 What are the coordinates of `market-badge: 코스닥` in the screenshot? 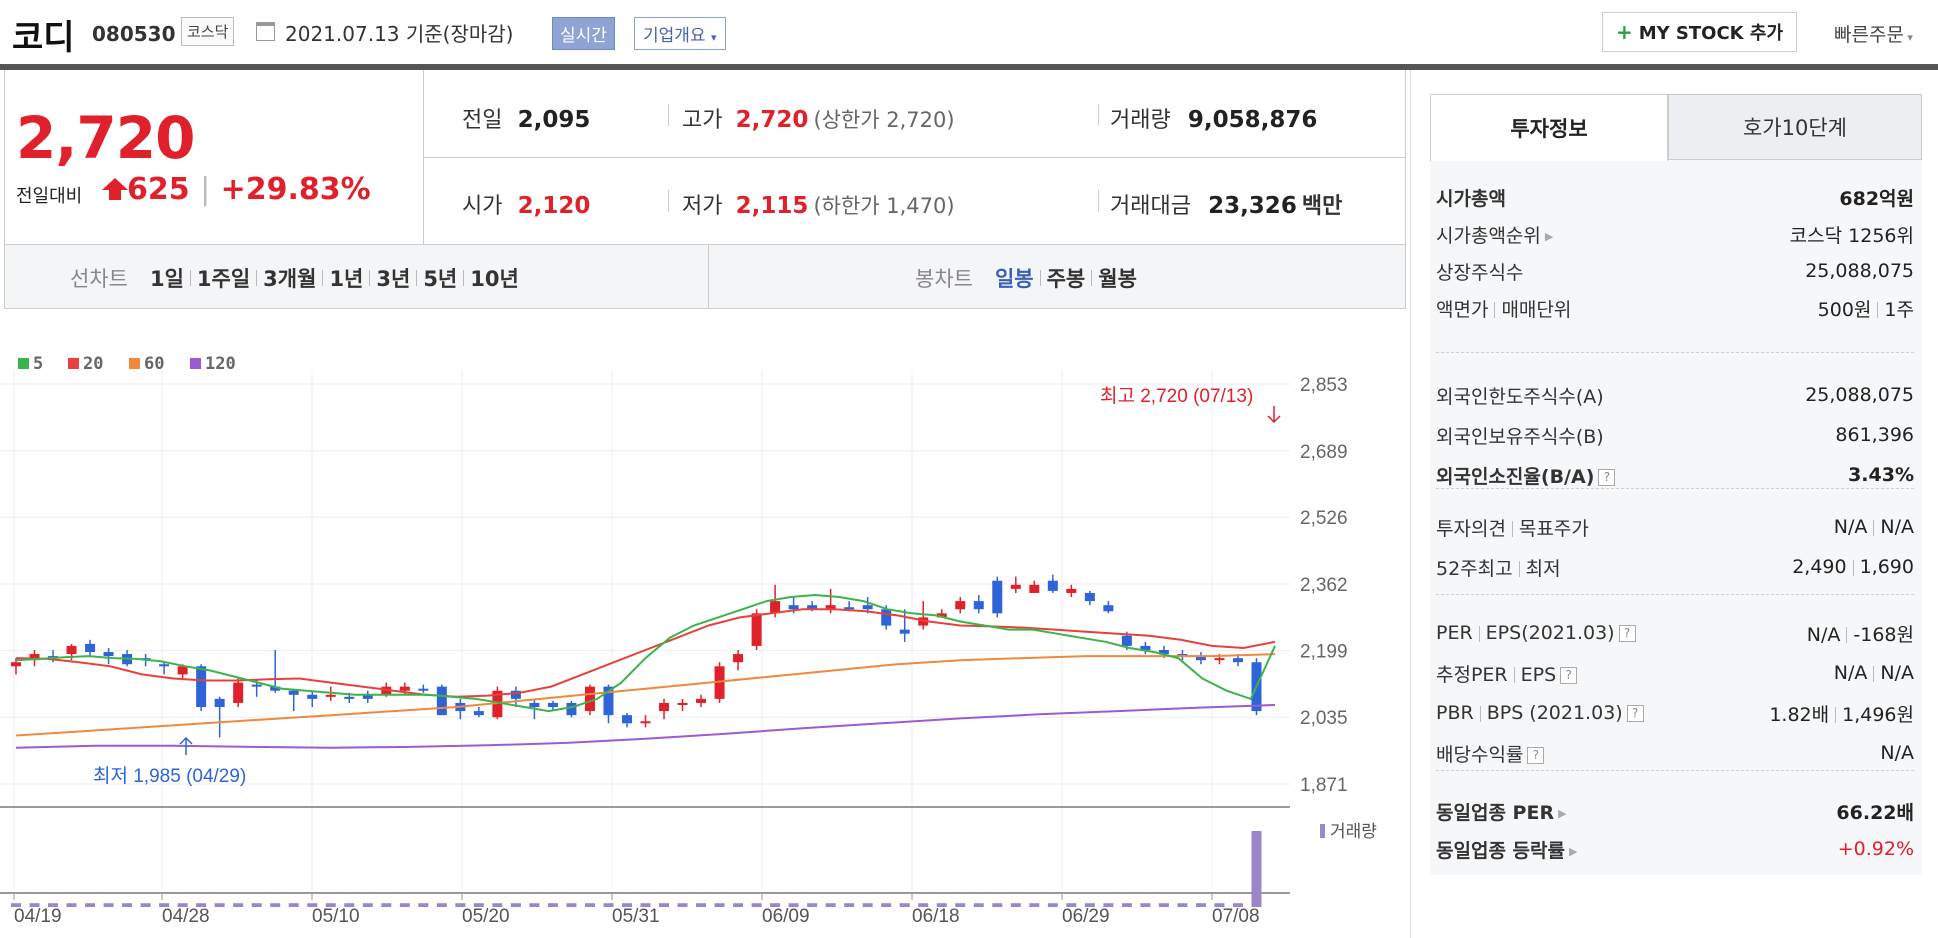 It's located at (208, 31).